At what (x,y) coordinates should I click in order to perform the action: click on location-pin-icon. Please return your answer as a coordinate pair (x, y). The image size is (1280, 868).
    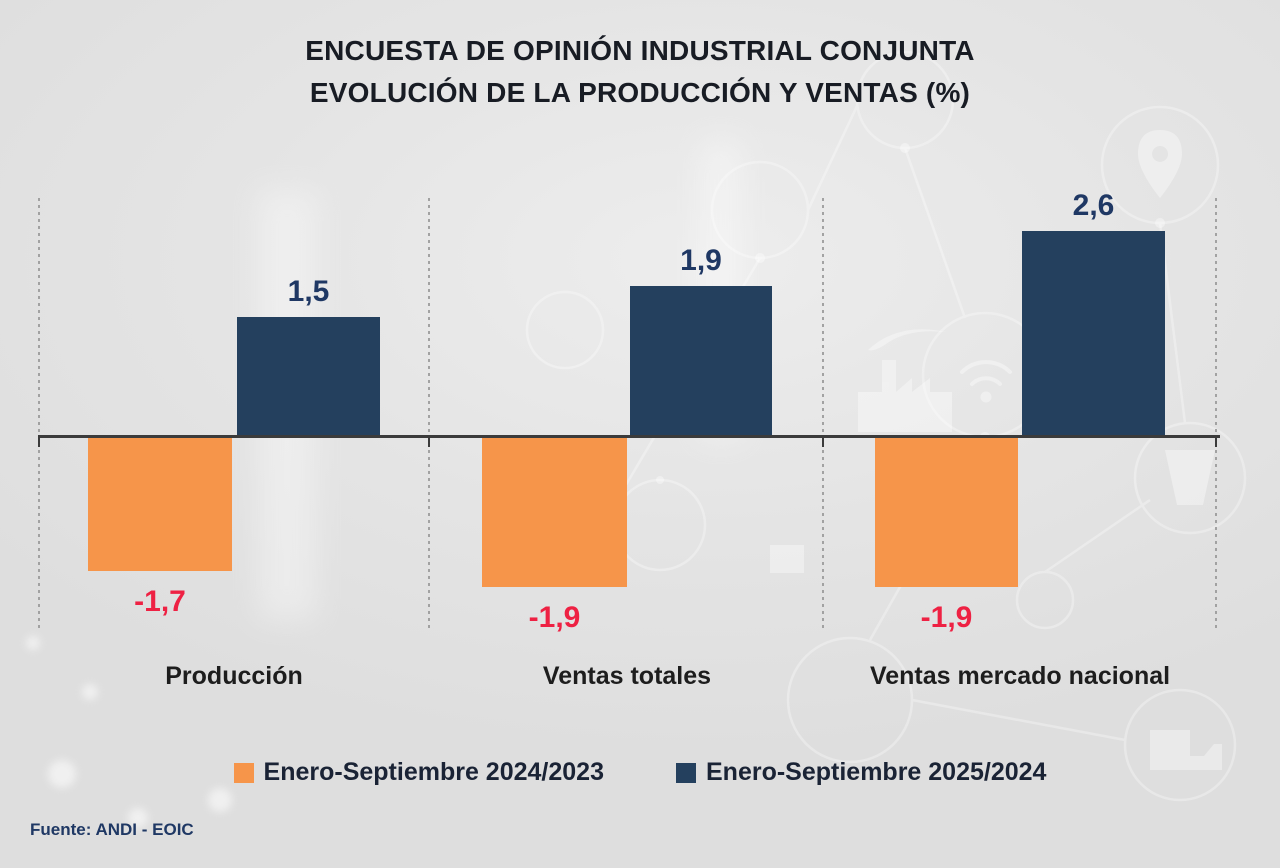
    Looking at the image, I should click on (1160, 164).